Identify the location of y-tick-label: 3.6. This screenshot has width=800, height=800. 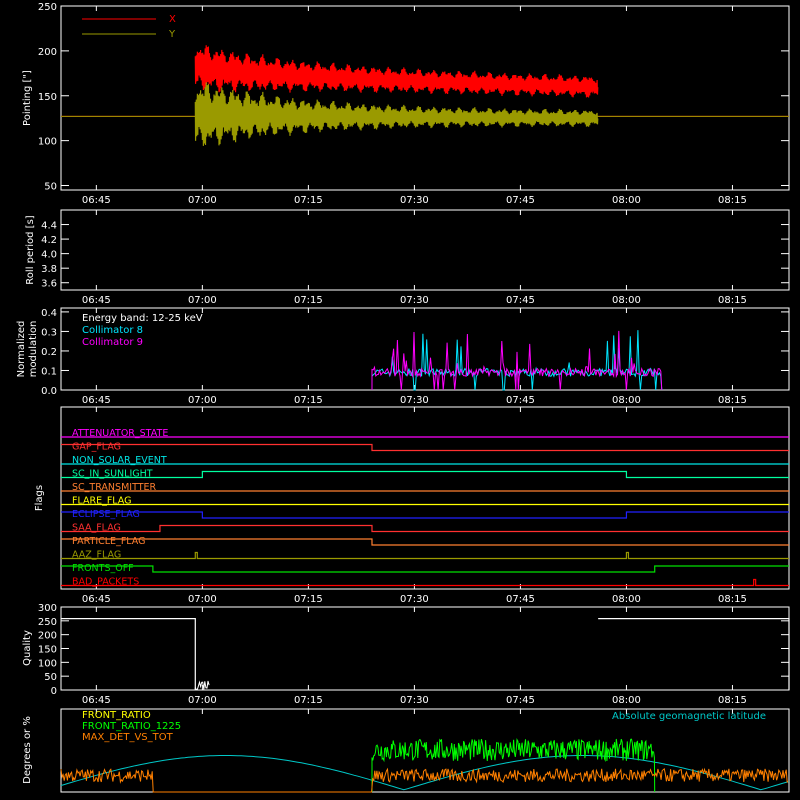
(49, 284).